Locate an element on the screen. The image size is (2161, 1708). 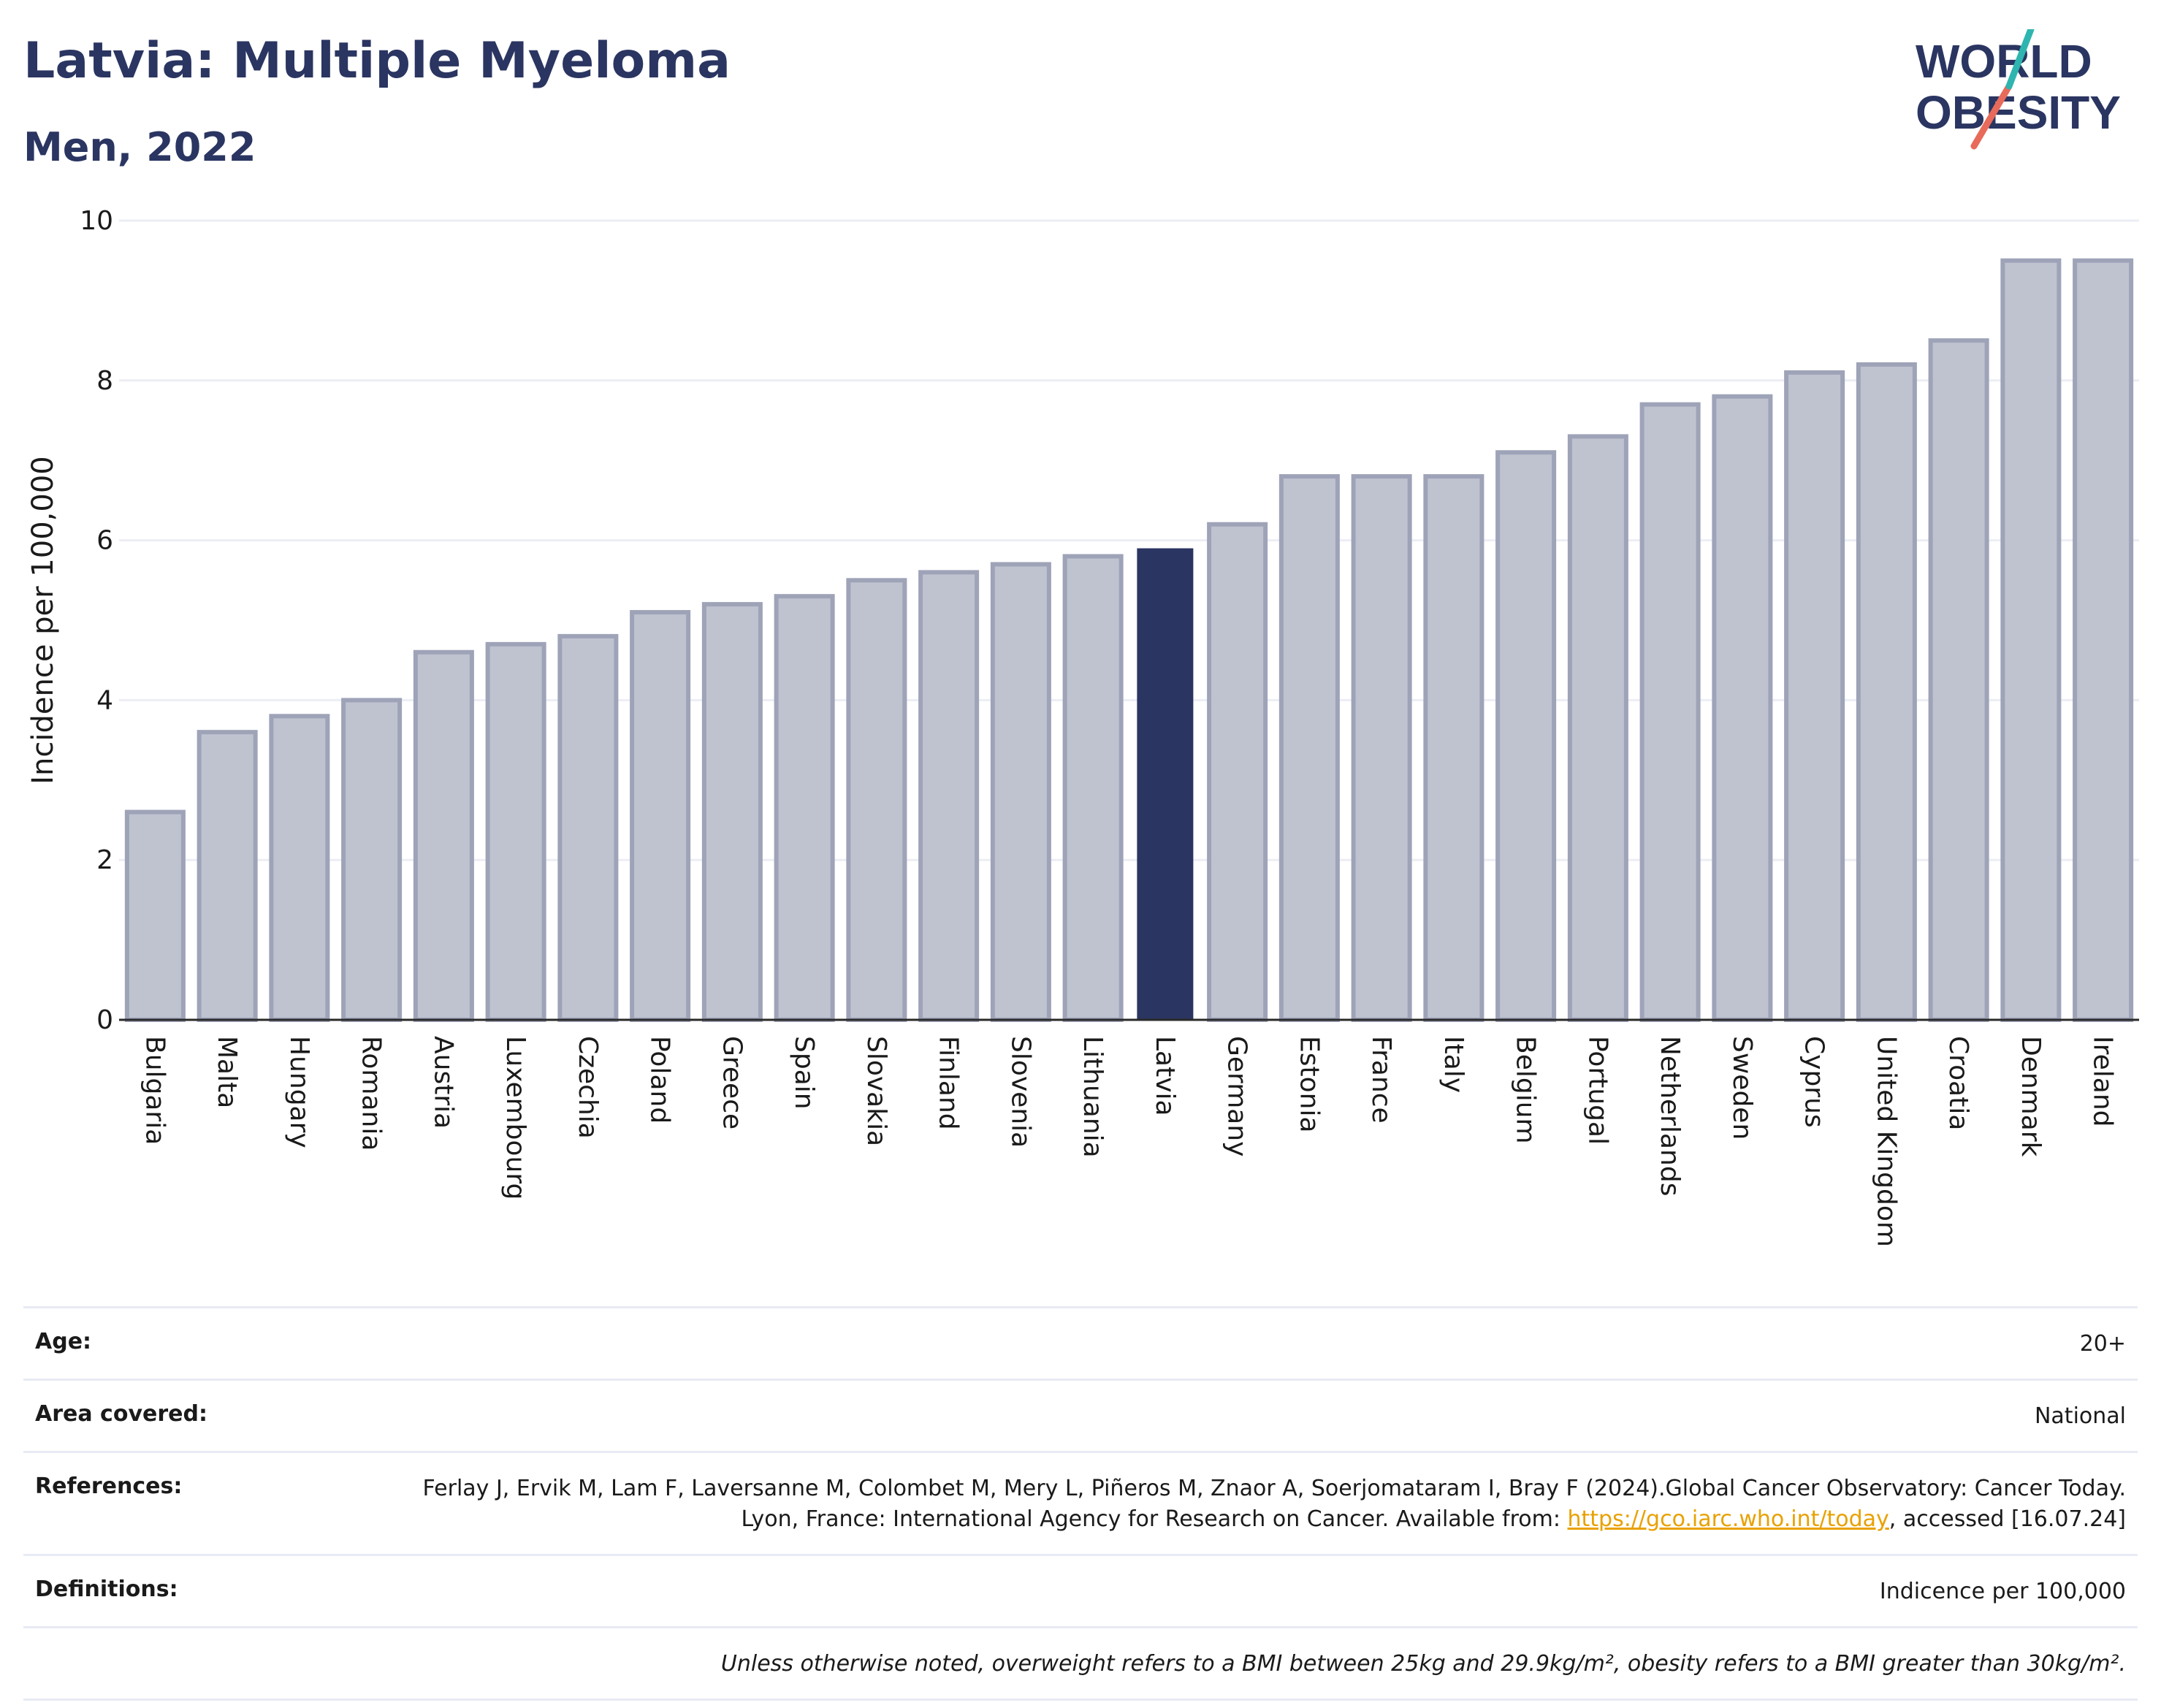
bar-spain is located at coordinates (805, 808).